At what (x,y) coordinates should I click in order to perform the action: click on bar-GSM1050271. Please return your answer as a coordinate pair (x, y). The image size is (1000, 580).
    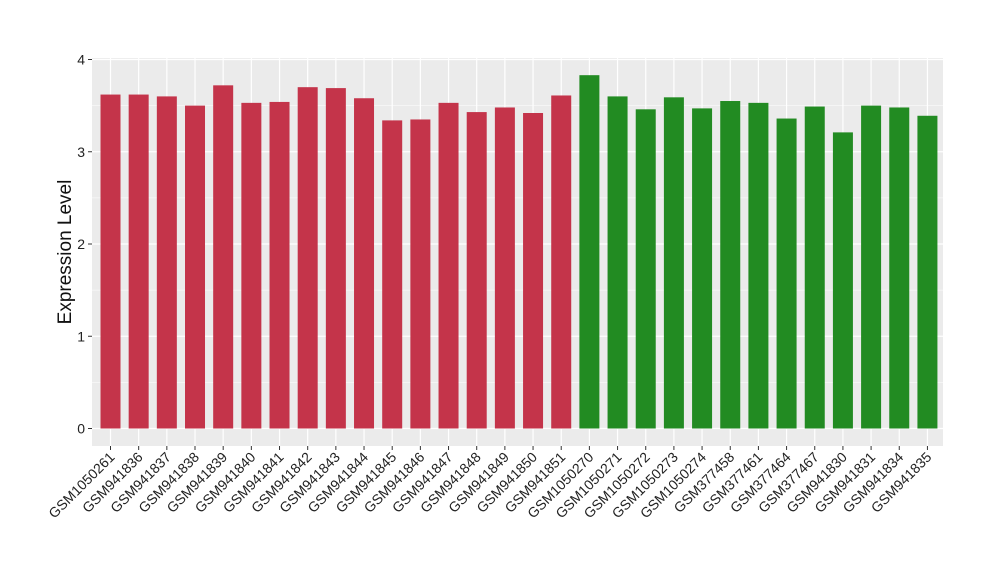
    Looking at the image, I should click on (617, 262).